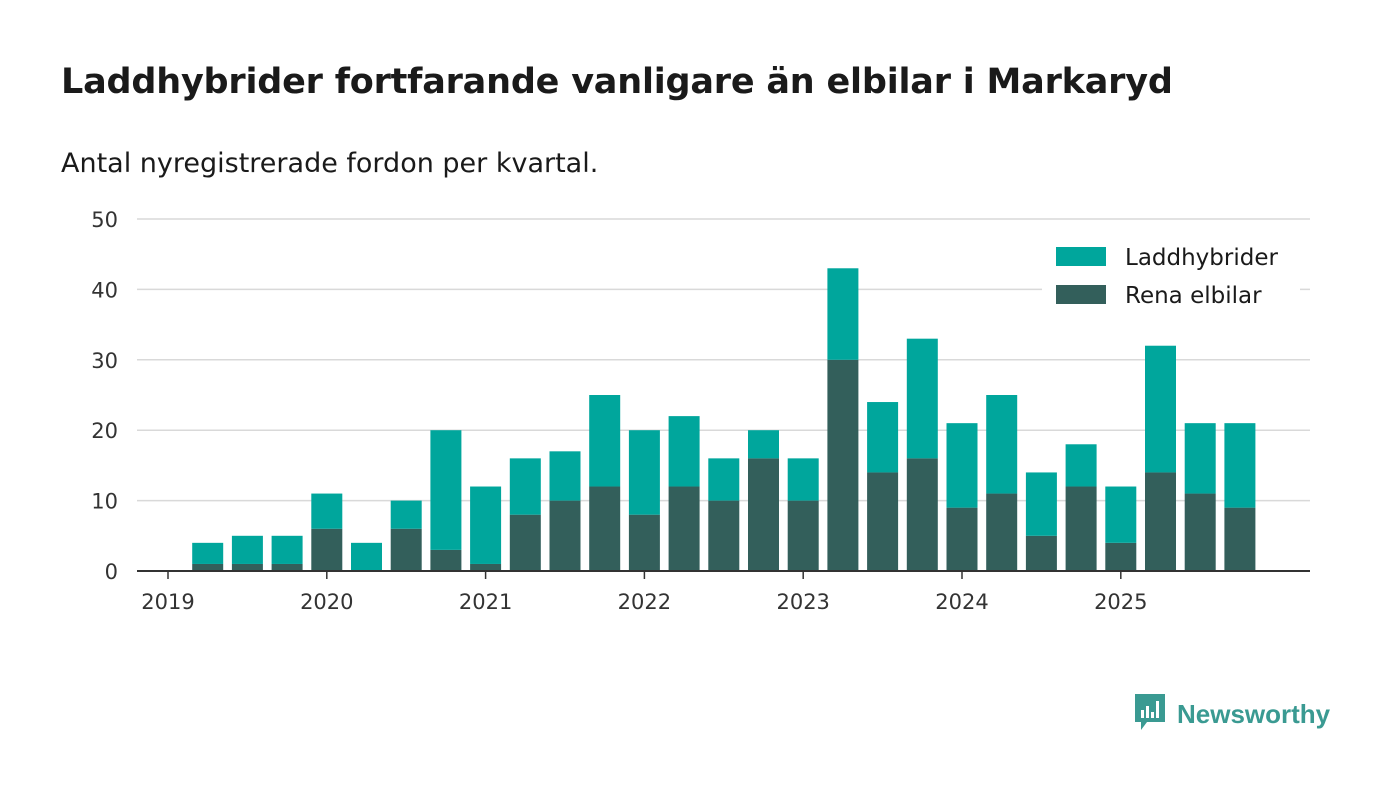 The height and width of the screenshot is (793, 1400). I want to click on x-tick-label: 2024, so click(961, 602).